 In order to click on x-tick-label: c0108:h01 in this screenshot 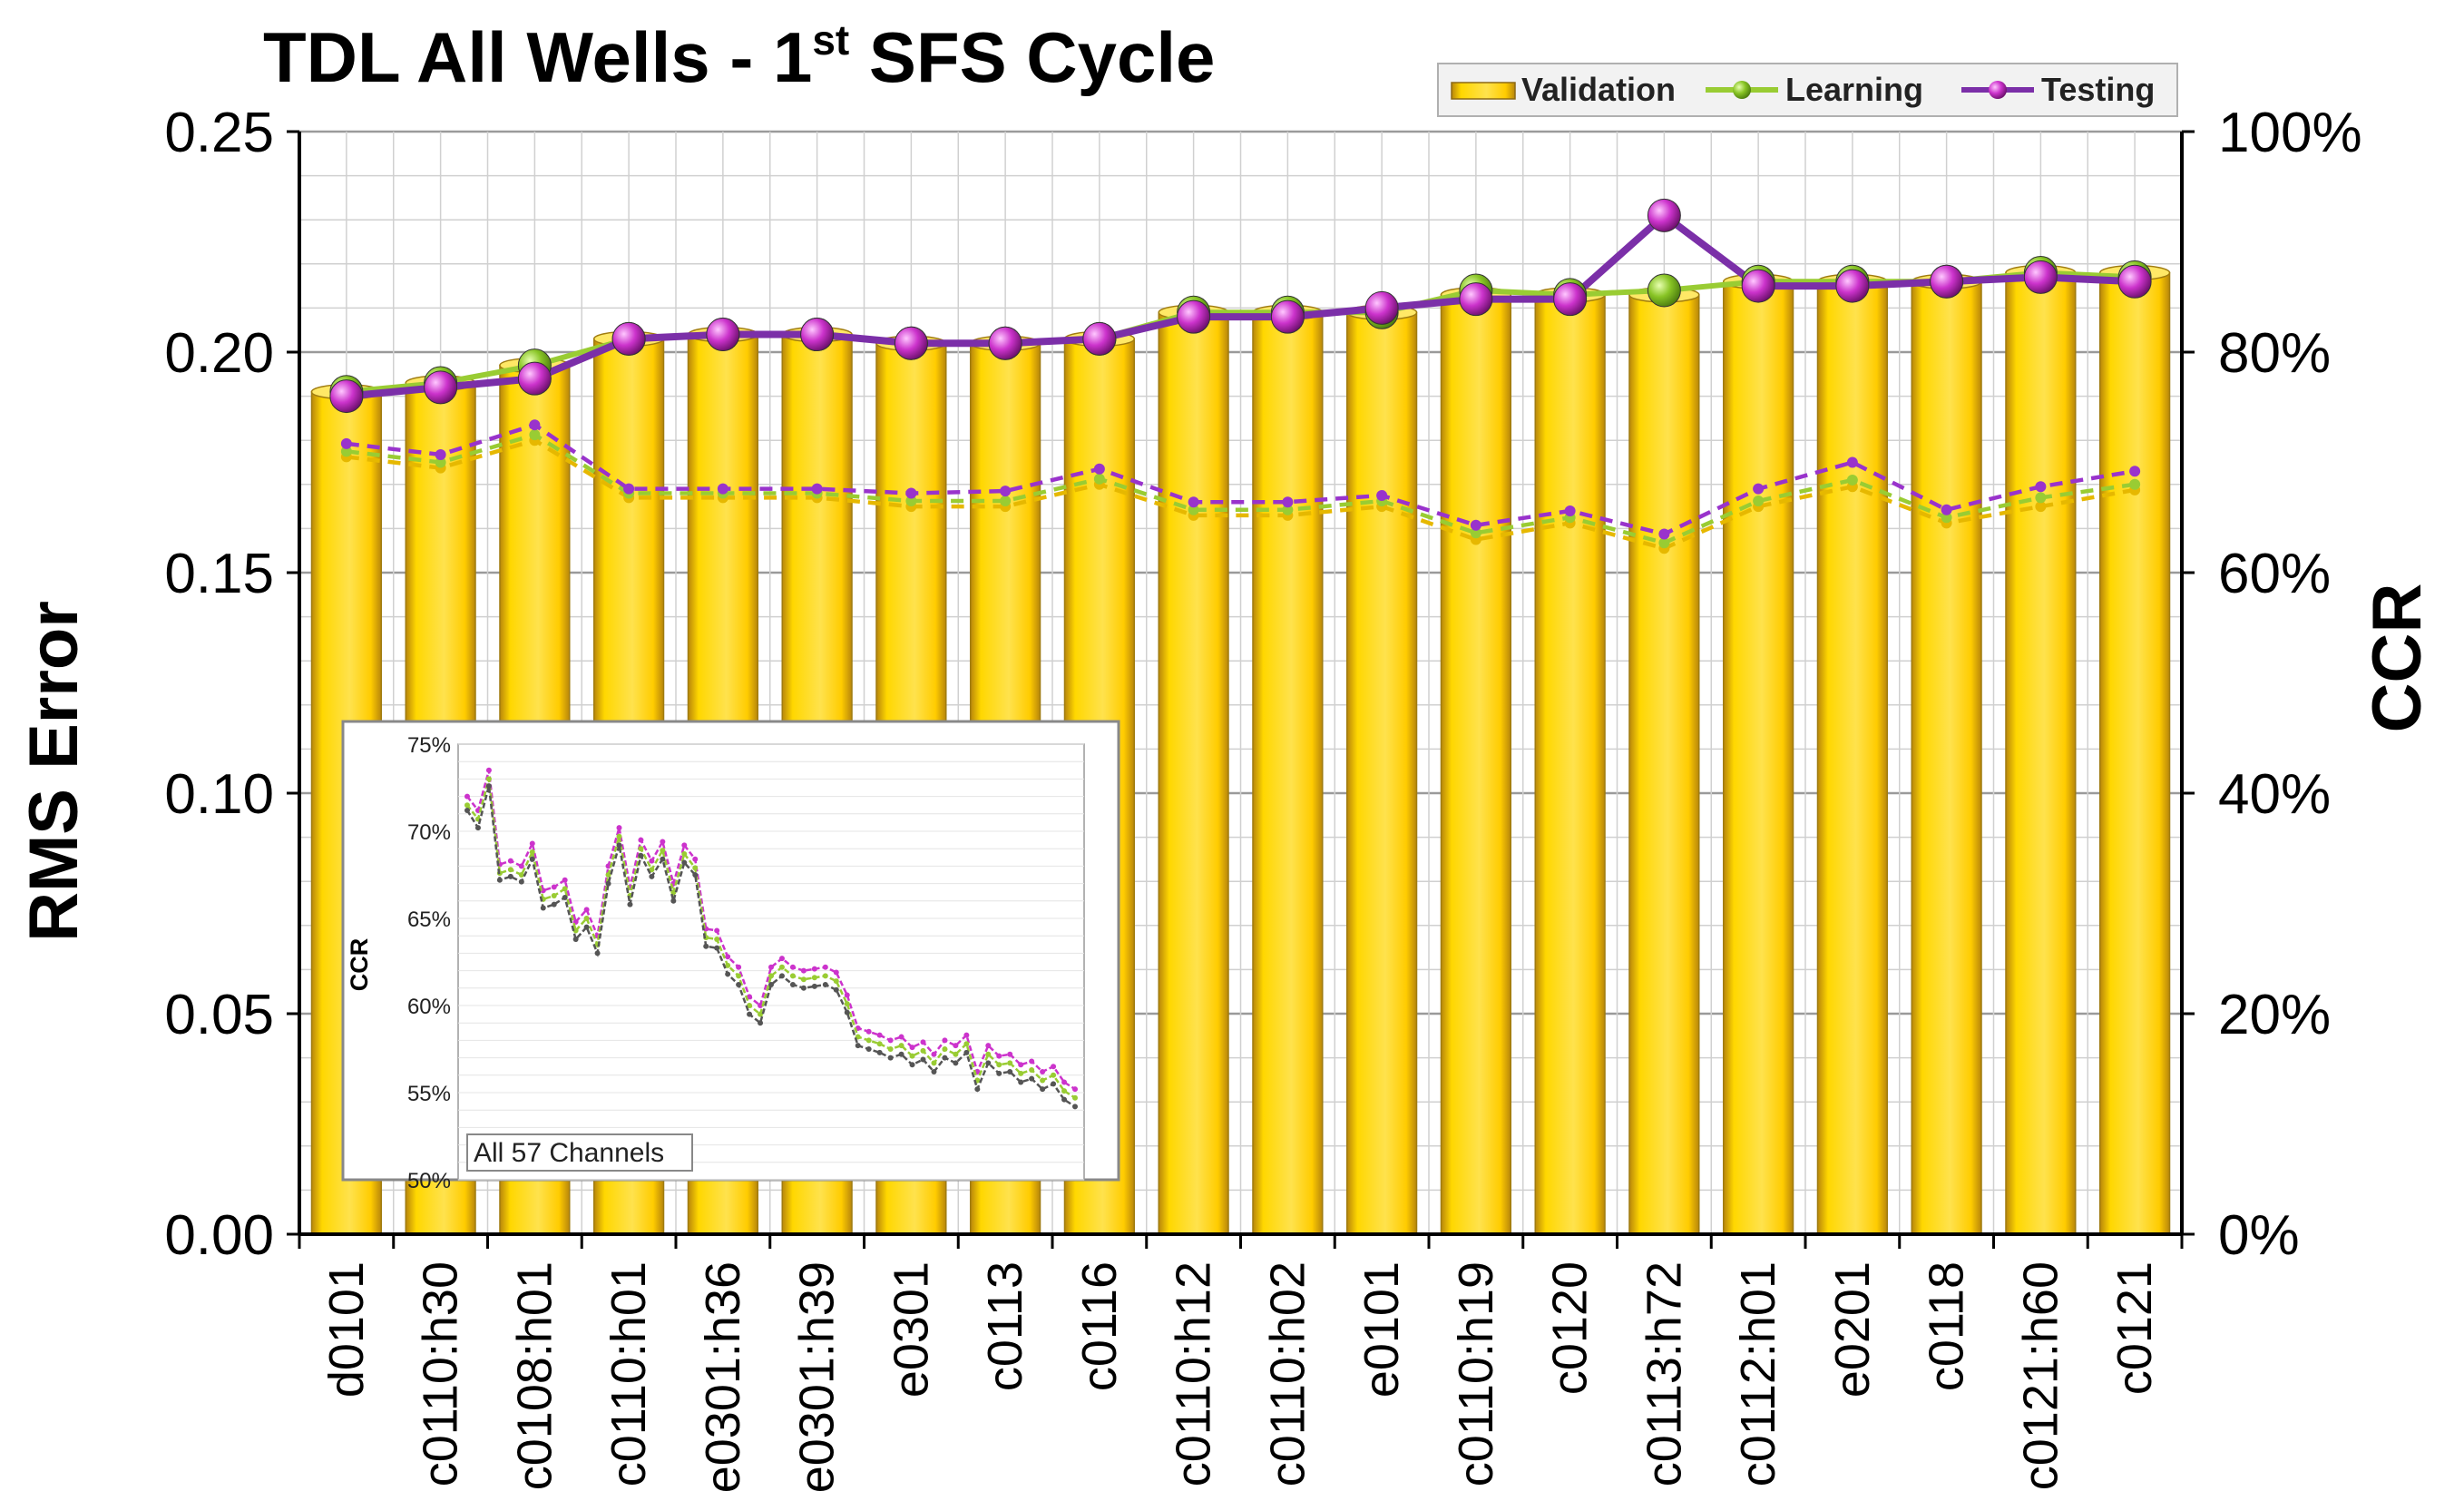, I will do `click(534, 1375)`.